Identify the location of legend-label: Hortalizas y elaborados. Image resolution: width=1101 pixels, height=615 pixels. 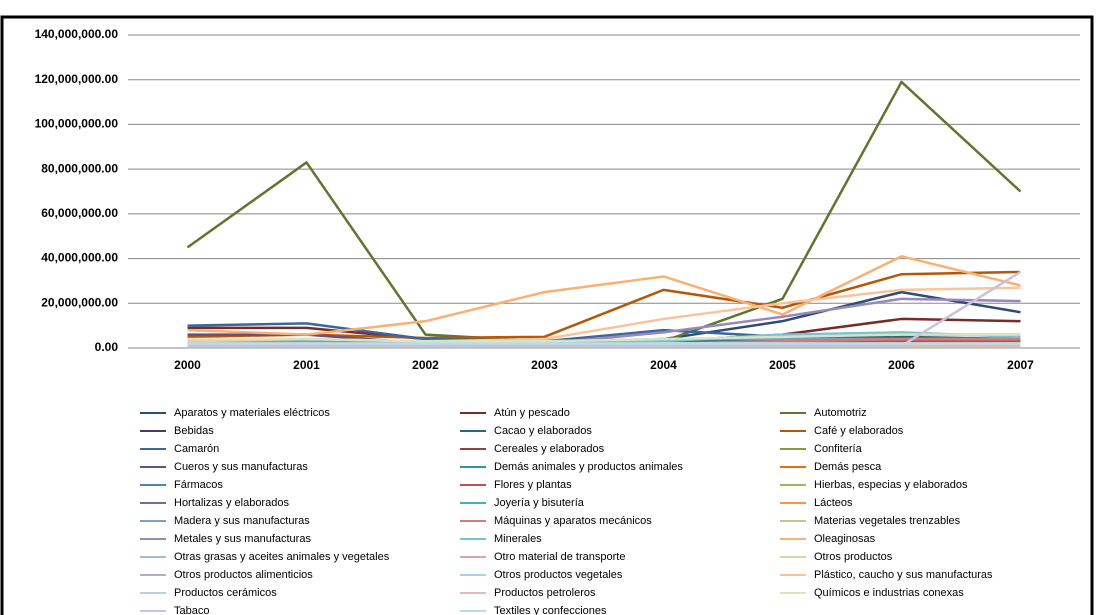
(231, 503).